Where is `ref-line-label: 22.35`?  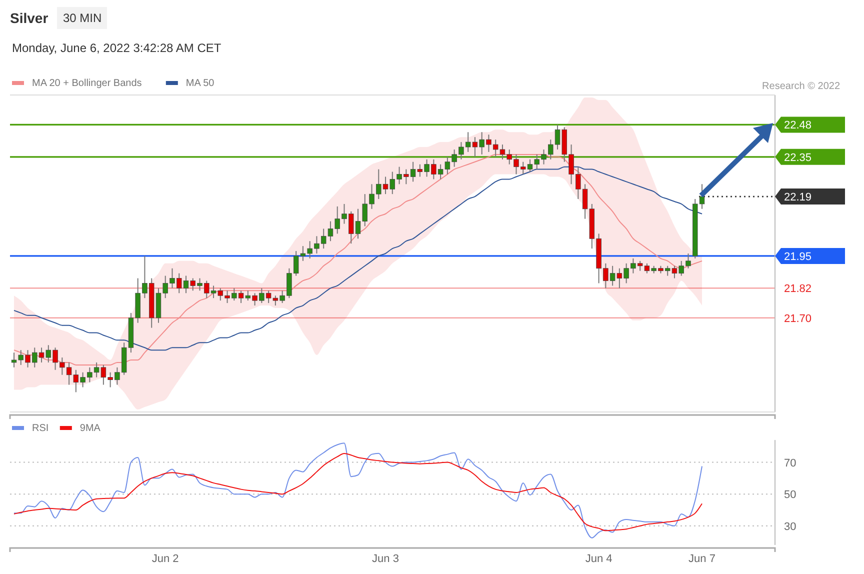 ref-line-label: 22.35 is located at coordinates (798, 158).